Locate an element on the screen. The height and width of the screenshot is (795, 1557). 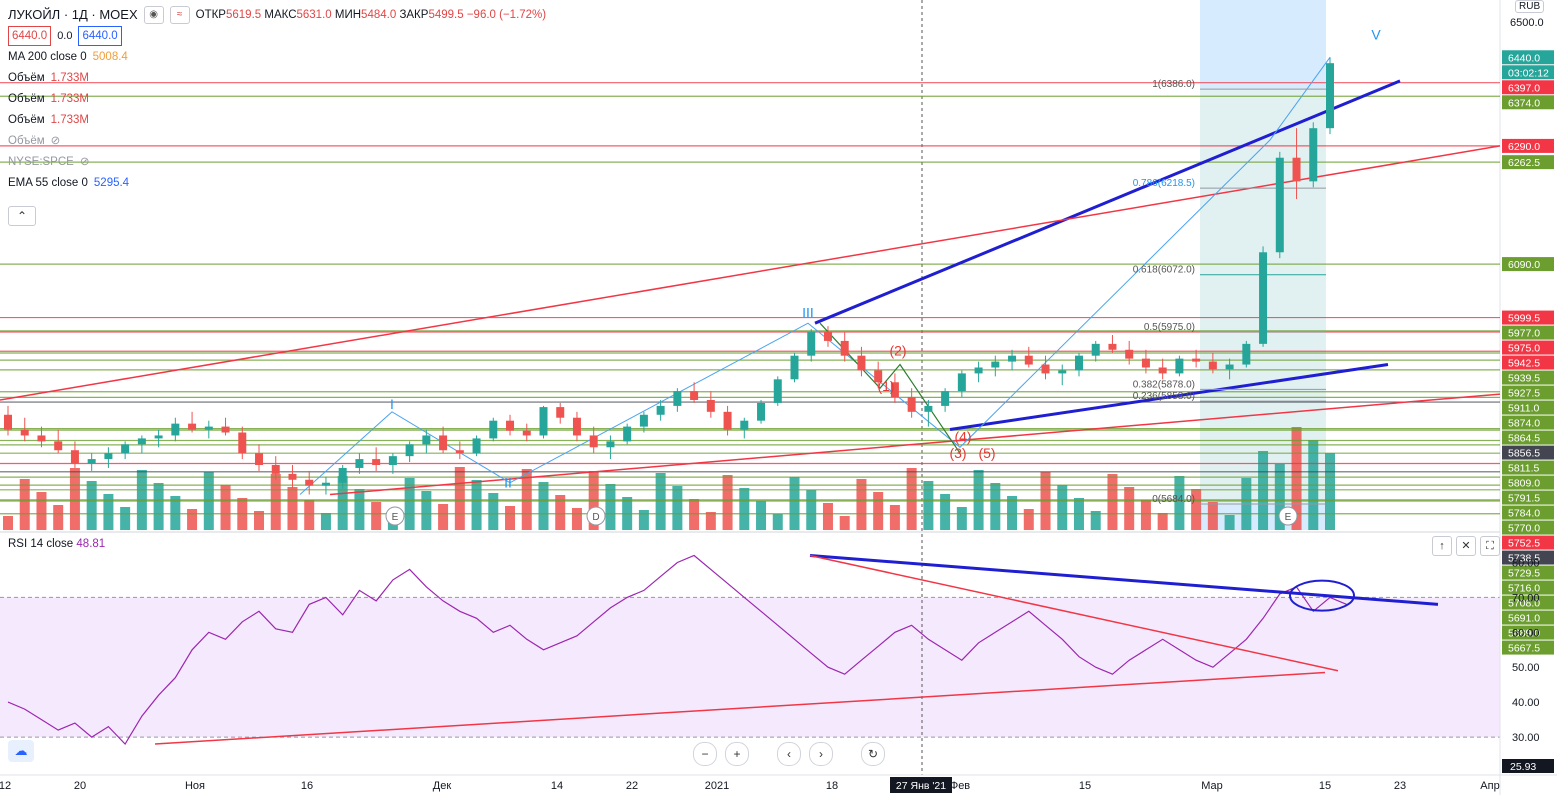
zoom-in-icon: + is located at coordinates (737, 754).